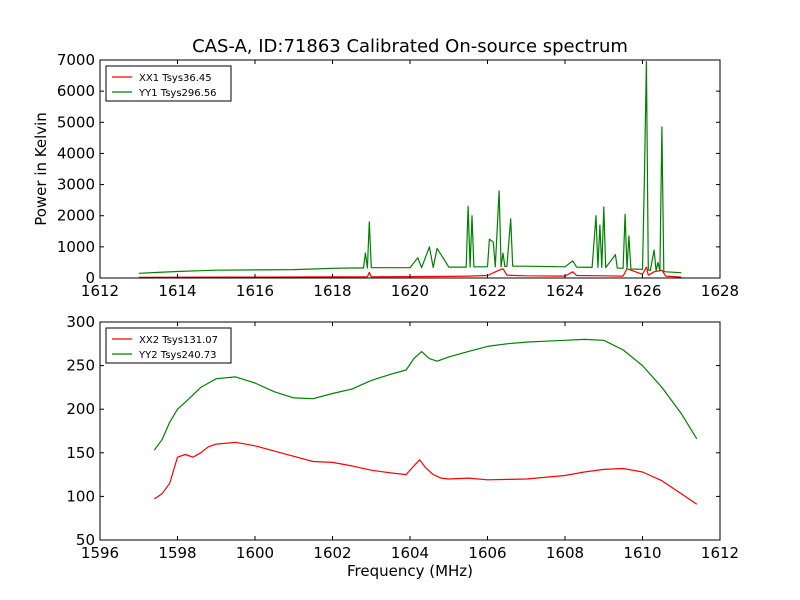  I want to click on x-tick-label: 1616, so click(255, 291).